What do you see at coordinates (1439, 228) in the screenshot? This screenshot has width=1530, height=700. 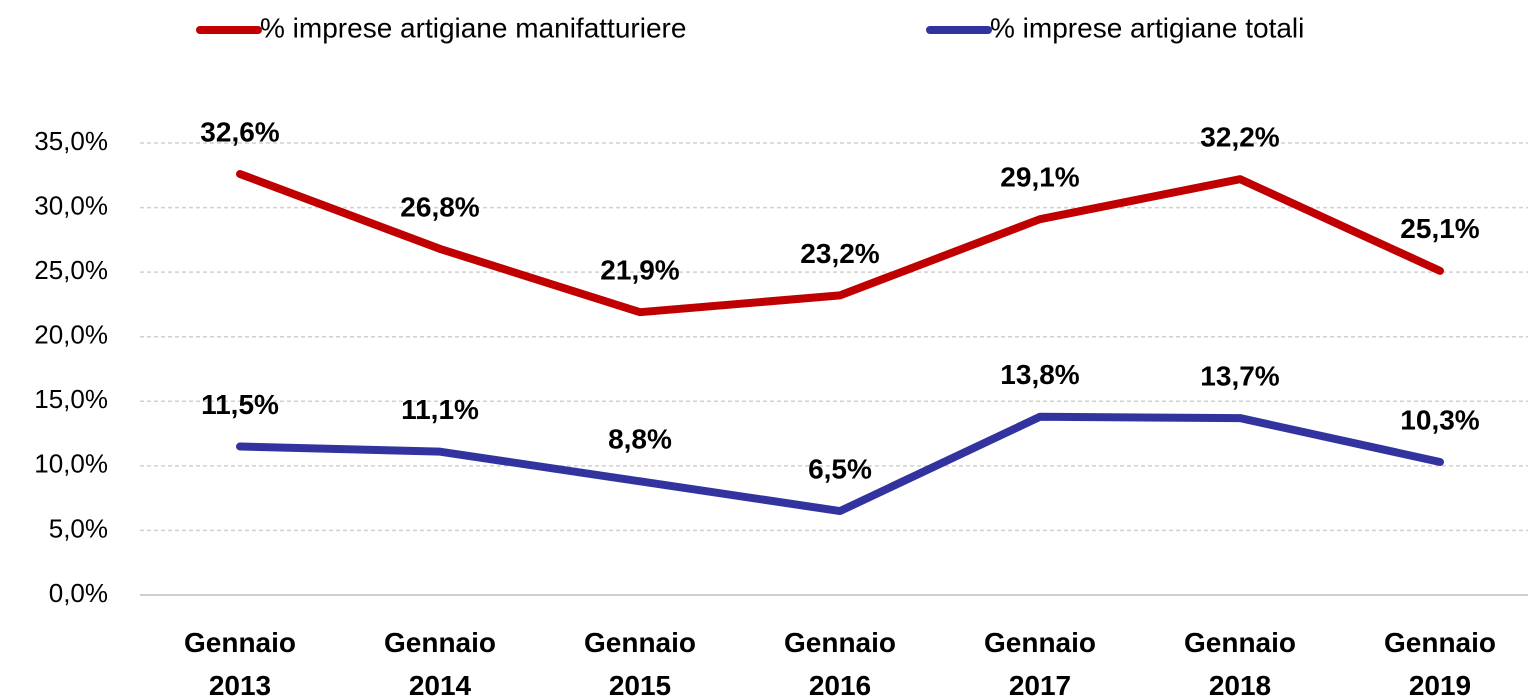 I see `data-label: 25,1%` at bounding box center [1439, 228].